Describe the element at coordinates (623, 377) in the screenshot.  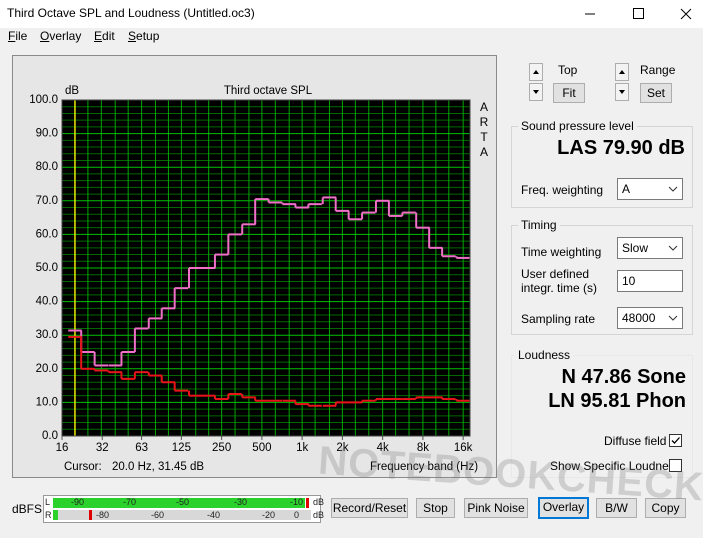
I see `loudness-sone: N 47.86 Sone` at that location.